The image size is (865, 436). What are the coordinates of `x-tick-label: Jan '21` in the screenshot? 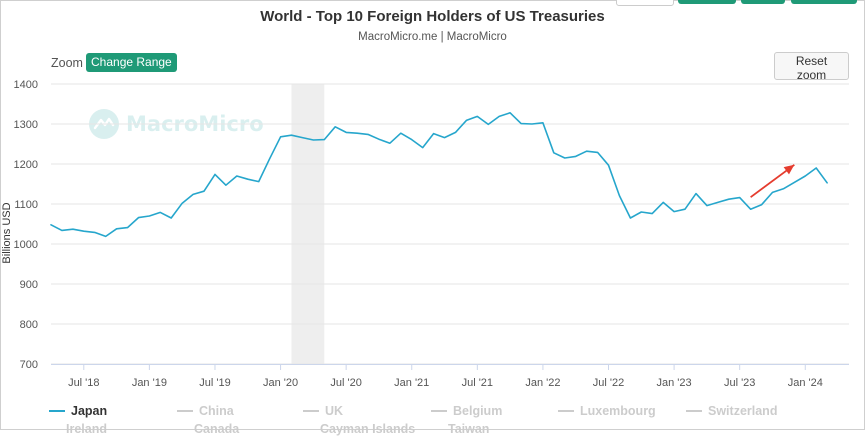 It's located at (411, 383).